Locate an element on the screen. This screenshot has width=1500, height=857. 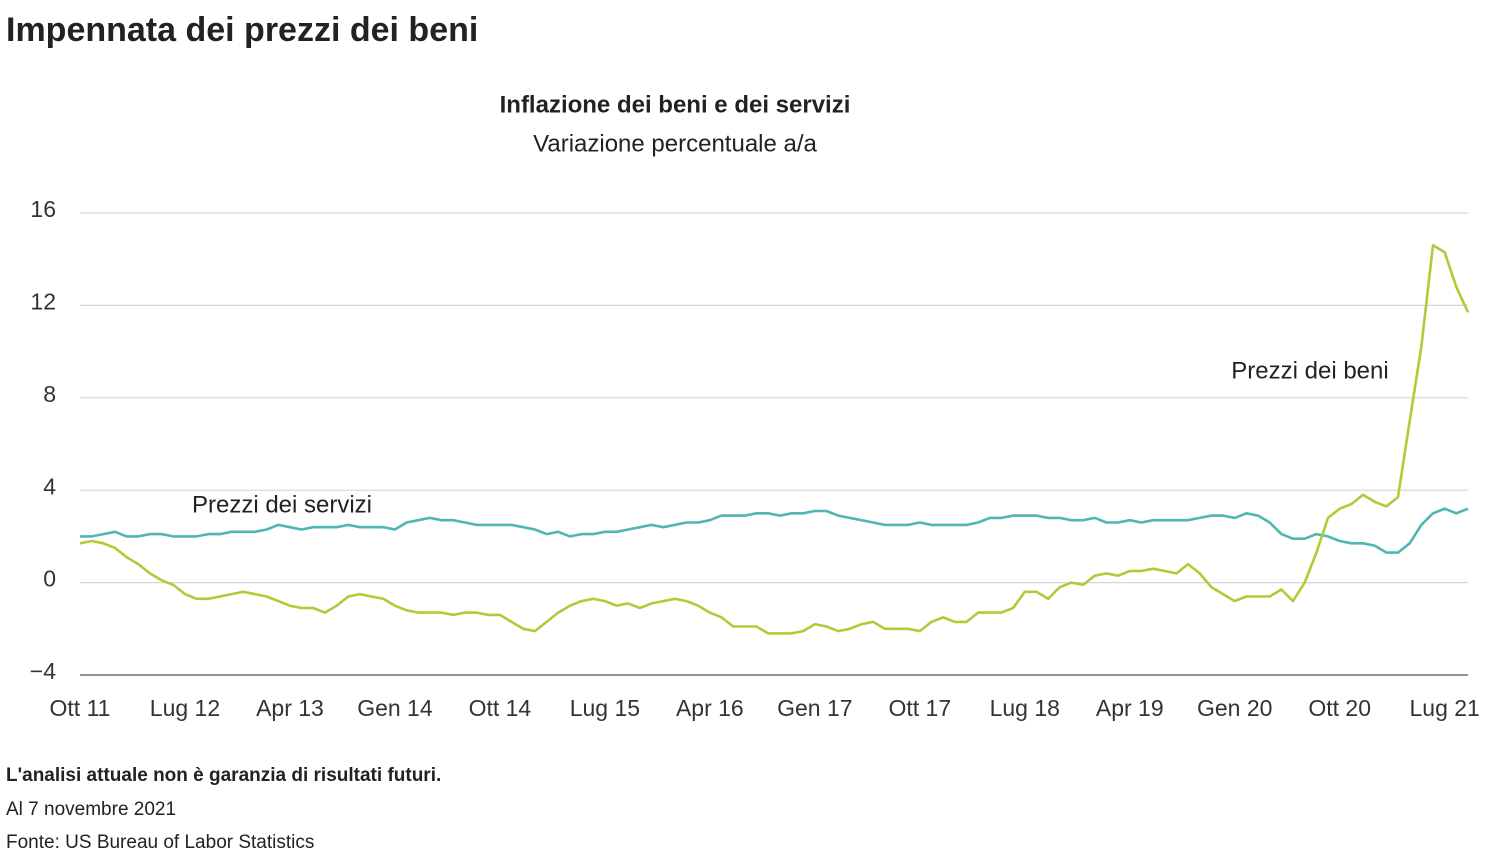
x-tick-label: Apr 13 is located at coordinates (290, 708).